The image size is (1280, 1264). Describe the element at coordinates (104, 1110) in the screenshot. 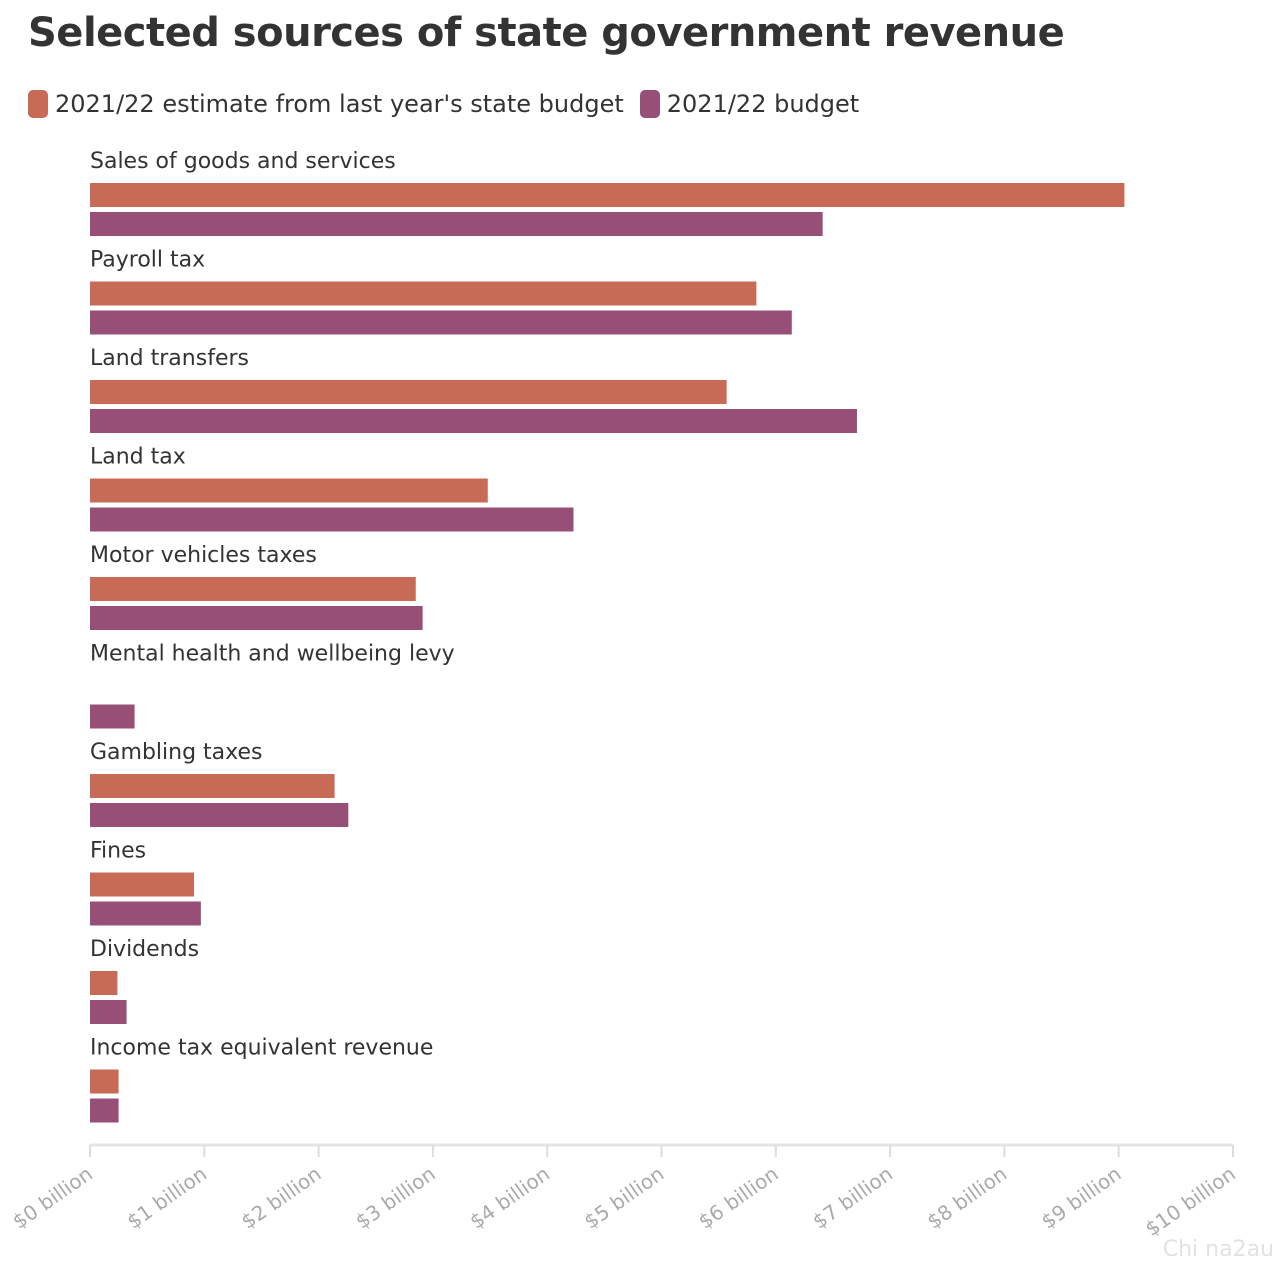

I see `bar-income-tax-equivalent-revenue-budget` at that location.